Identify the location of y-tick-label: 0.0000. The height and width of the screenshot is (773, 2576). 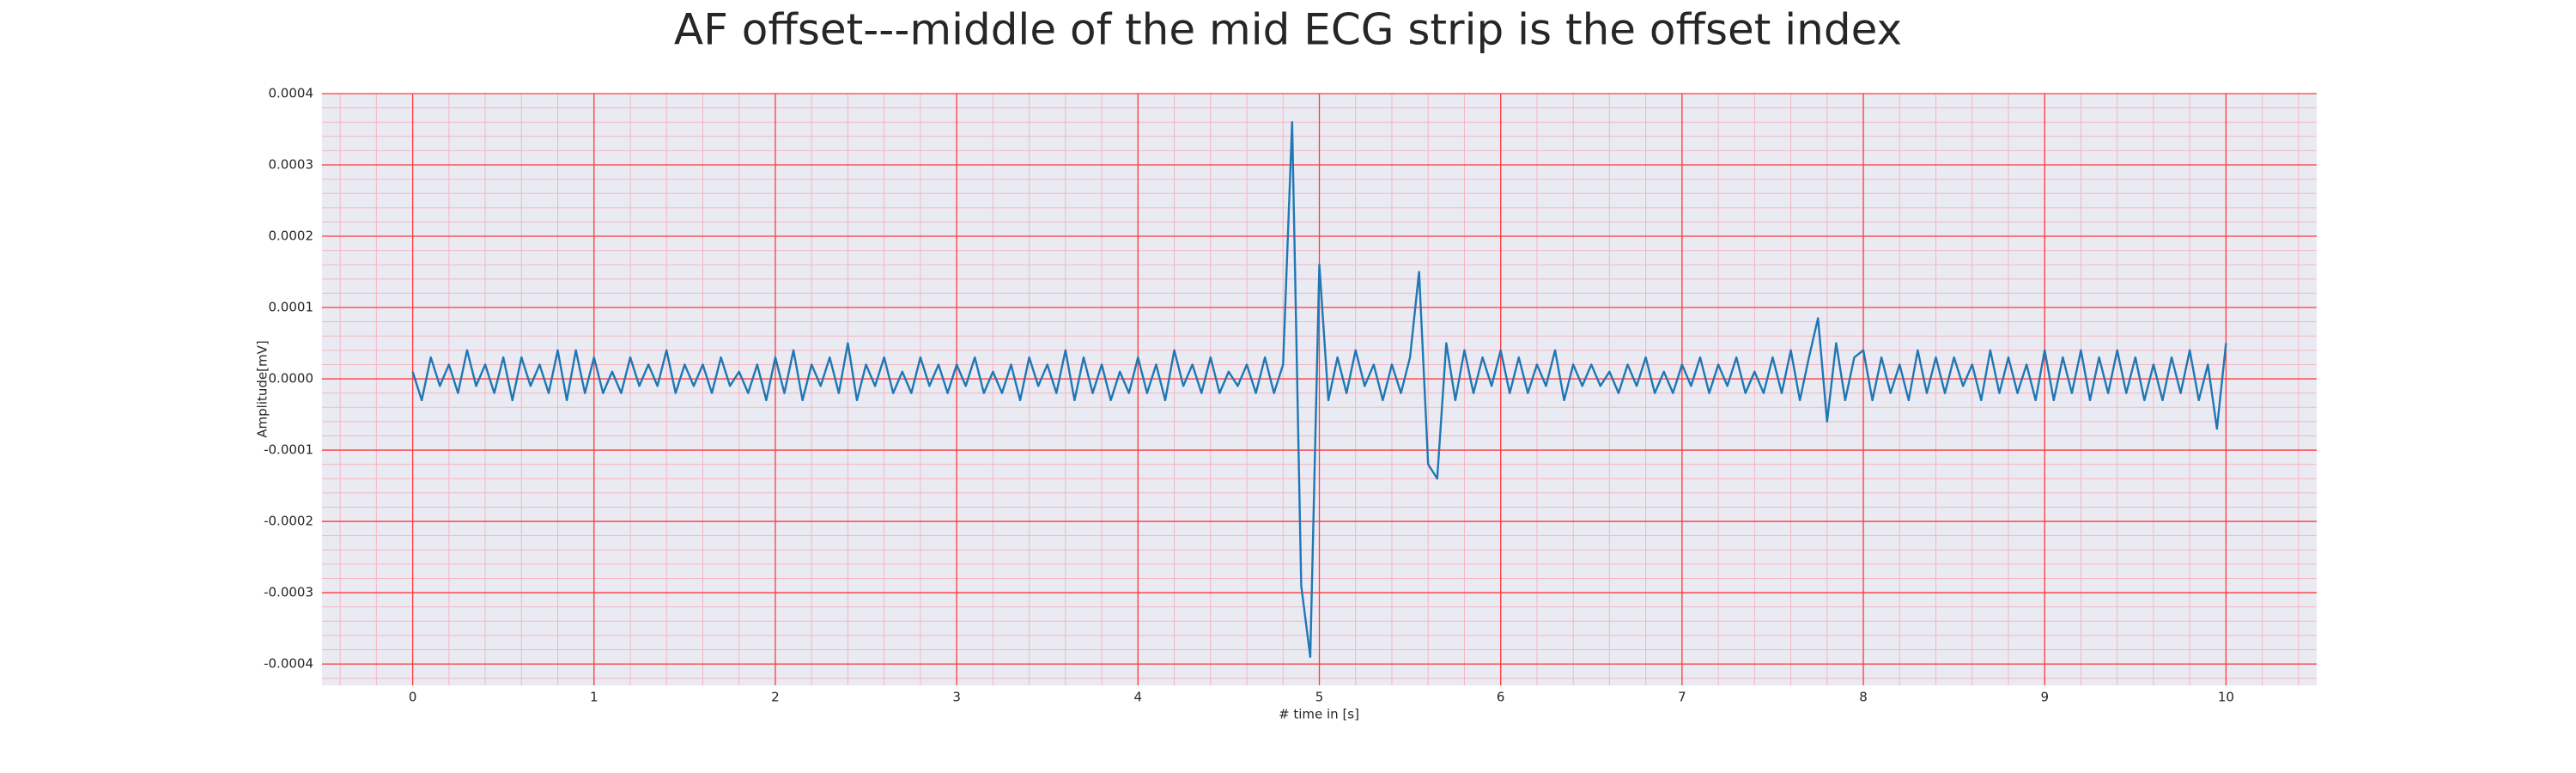
(291, 378).